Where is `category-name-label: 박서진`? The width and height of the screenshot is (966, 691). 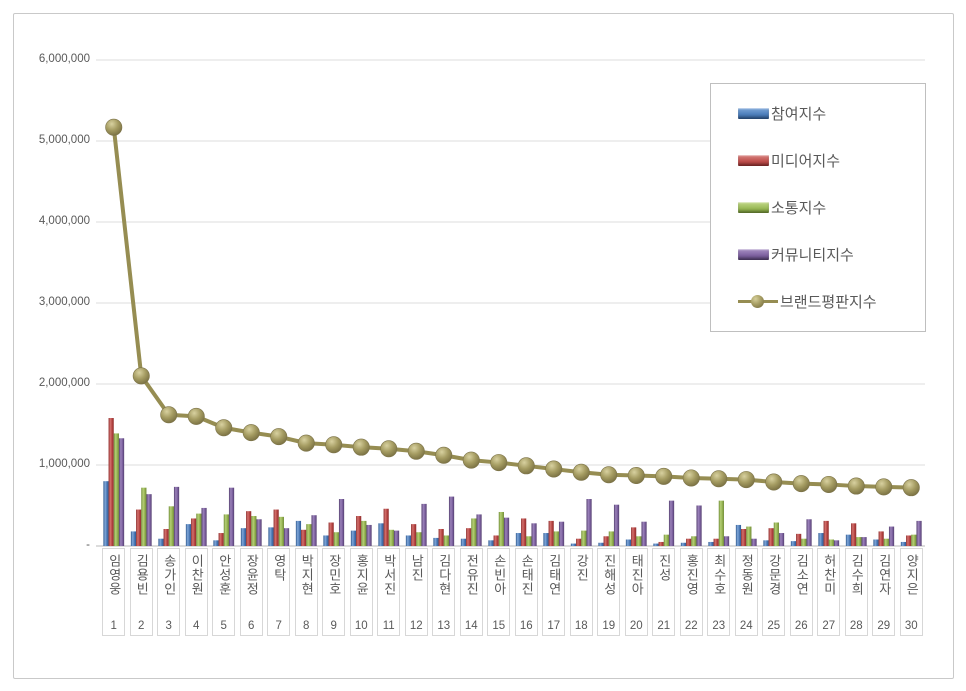 category-name-label: 박서진 is located at coordinates (389, 575).